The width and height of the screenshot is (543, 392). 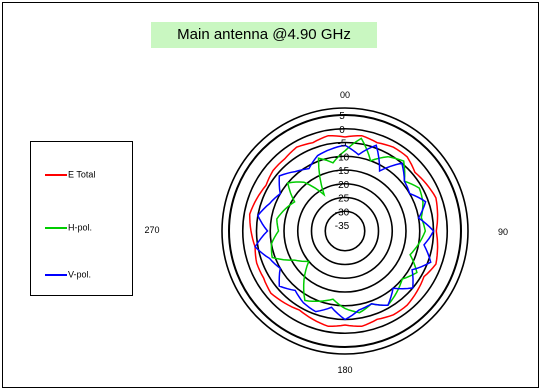 I want to click on radial-tick-label: -5, so click(x=342, y=144).